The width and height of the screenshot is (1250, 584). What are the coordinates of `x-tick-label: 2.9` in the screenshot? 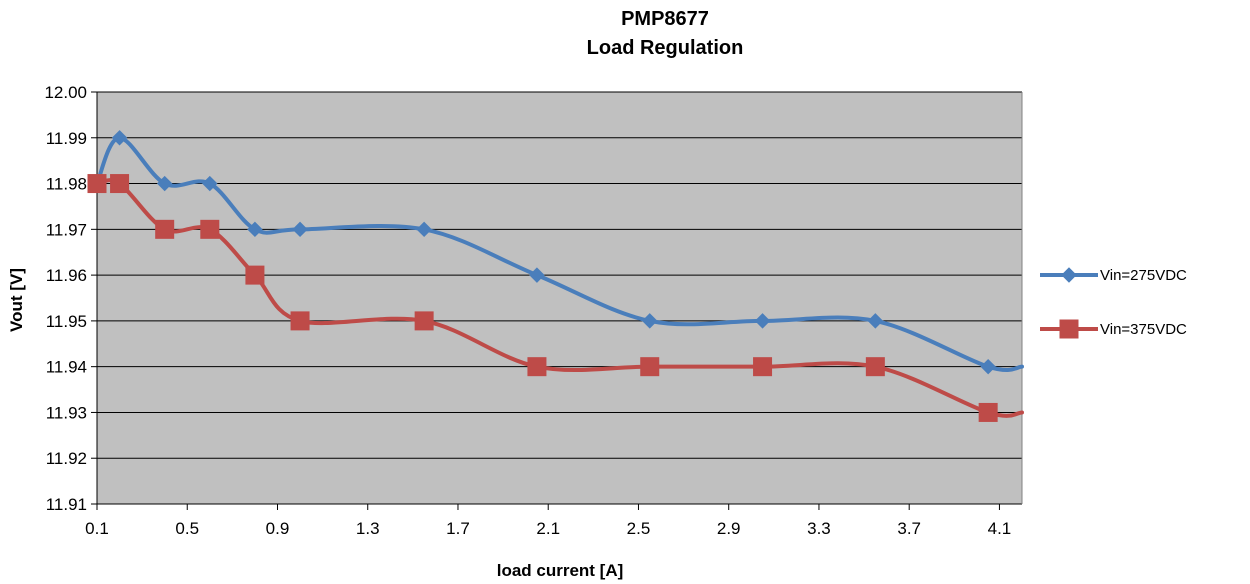 It's located at (729, 528).